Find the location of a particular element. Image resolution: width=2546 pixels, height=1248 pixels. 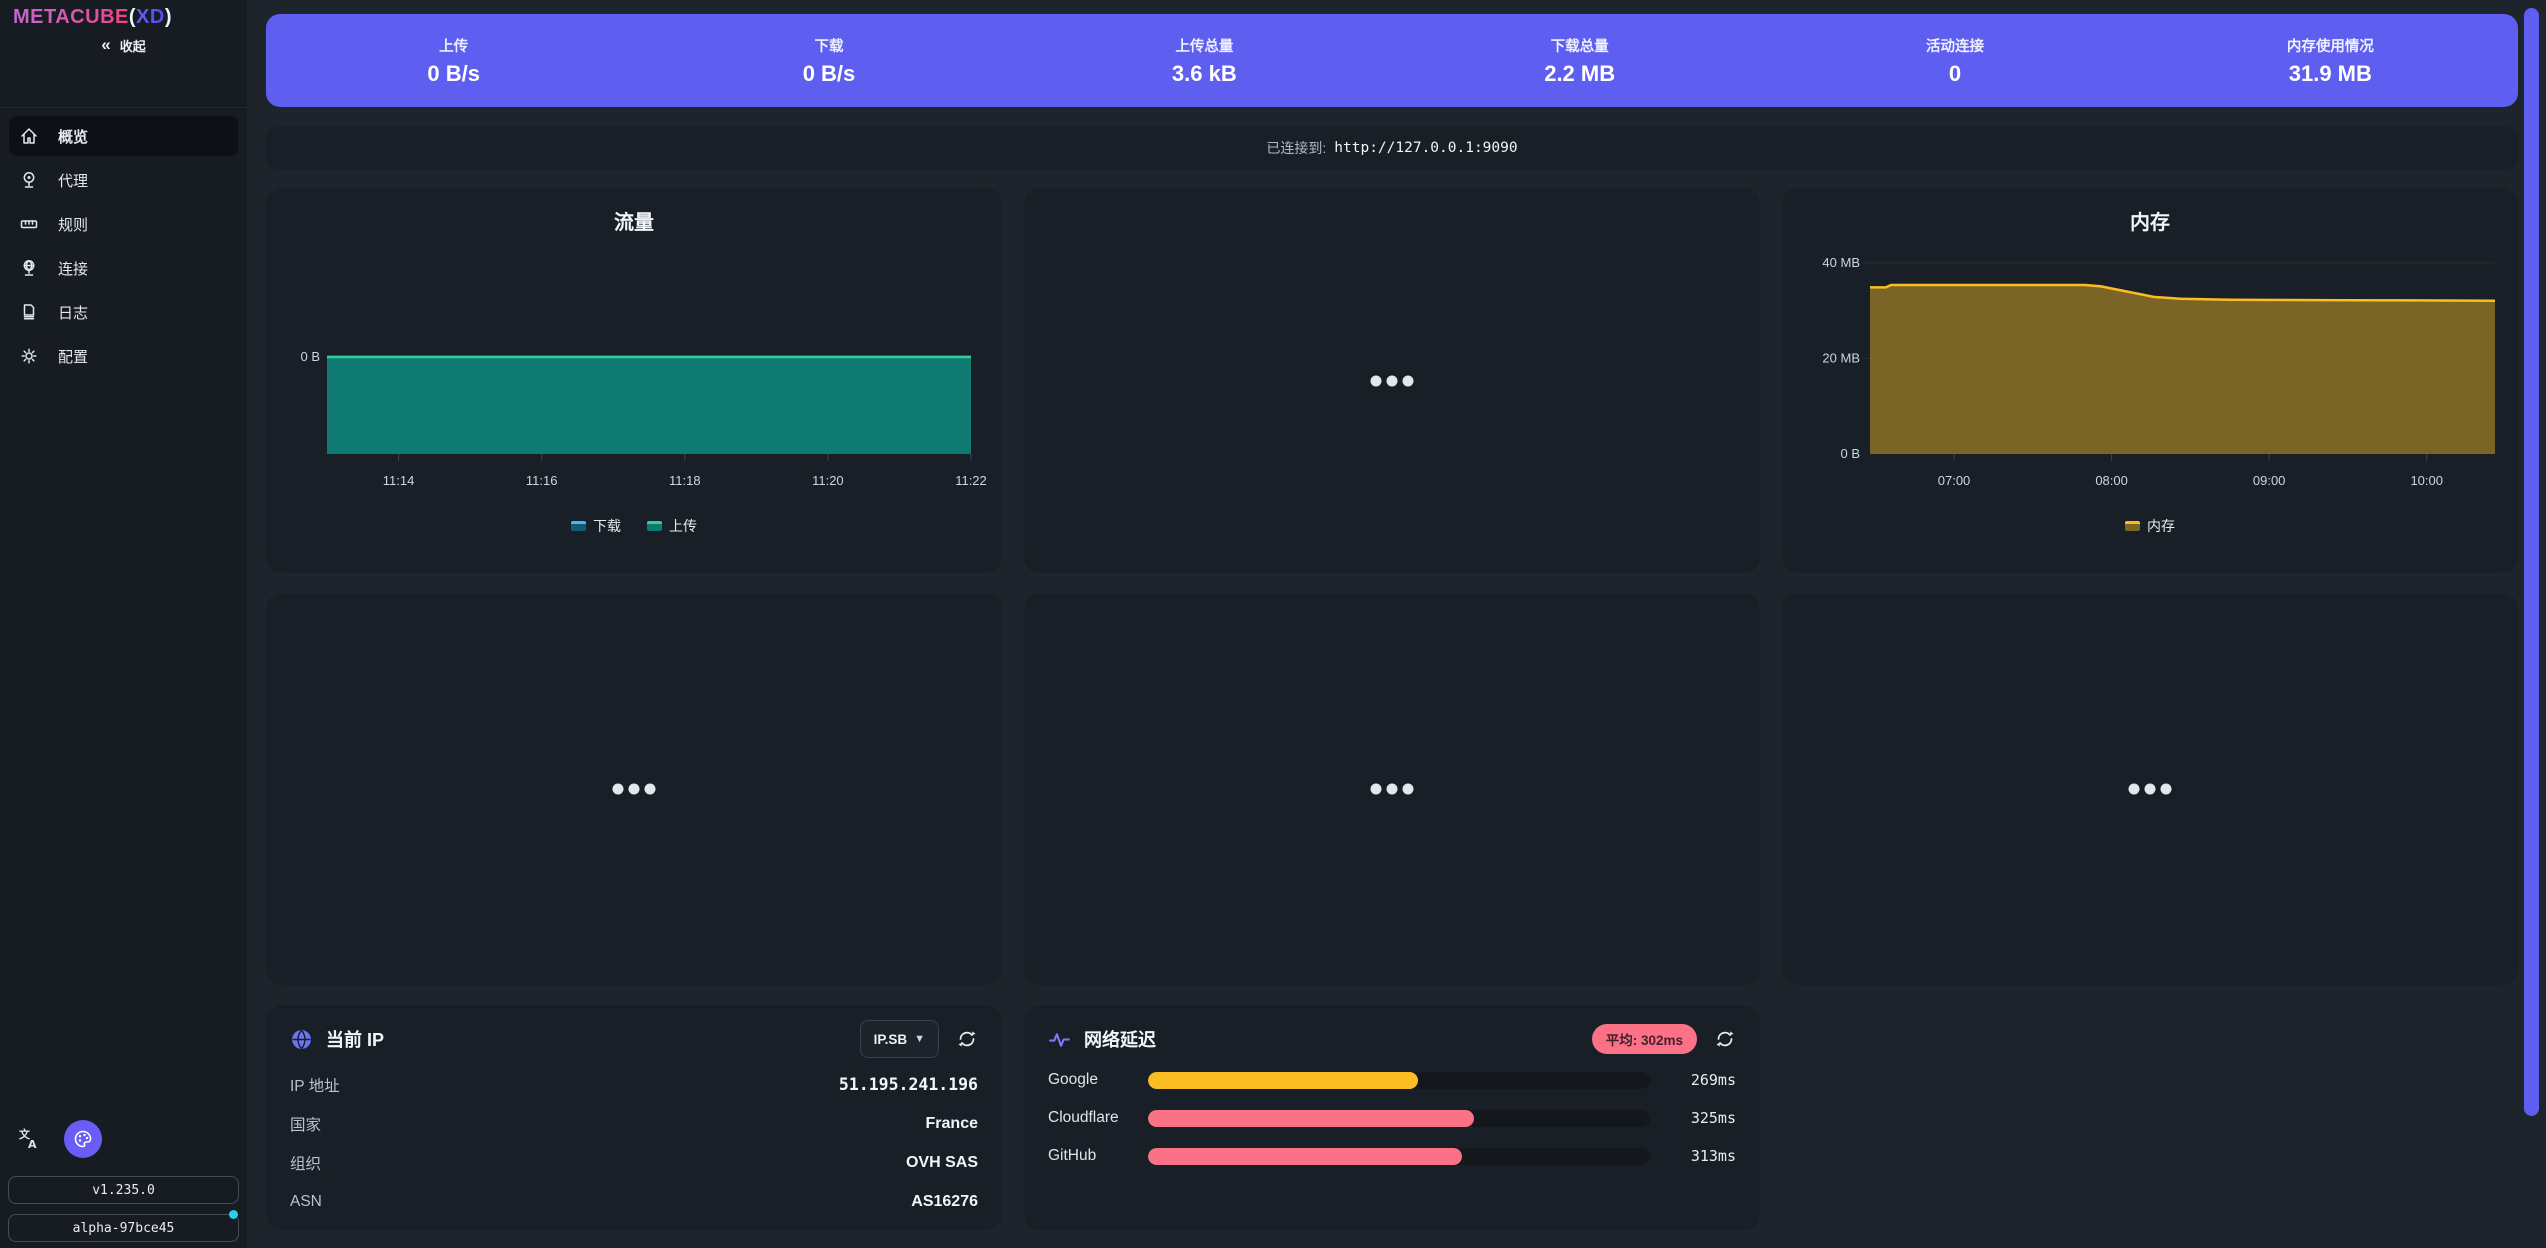

ui-version-button: alpha-97bce45 is located at coordinates (123, 1228).